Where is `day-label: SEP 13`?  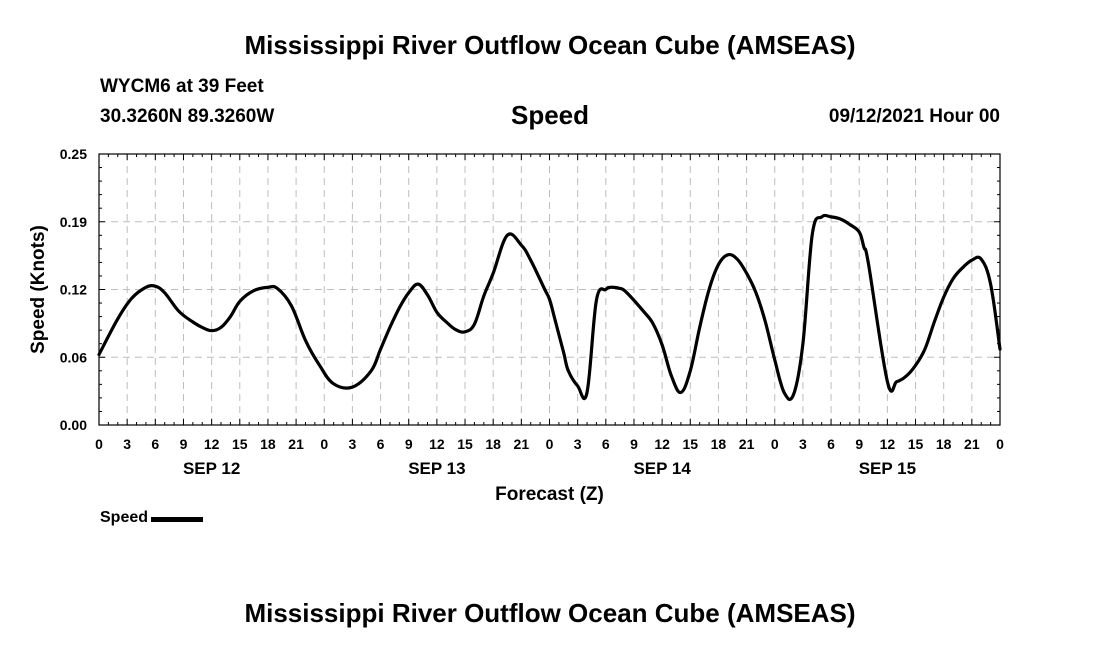 day-label: SEP 13 is located at coordinates (436, 468).